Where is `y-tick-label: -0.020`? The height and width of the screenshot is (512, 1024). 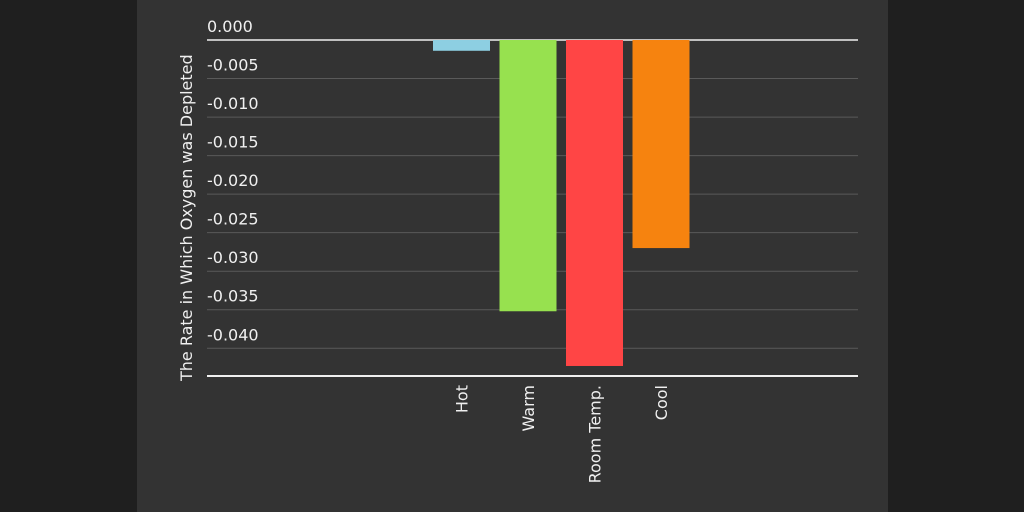
y-tick-label: -0.020 is located at coordinates (233, 180).